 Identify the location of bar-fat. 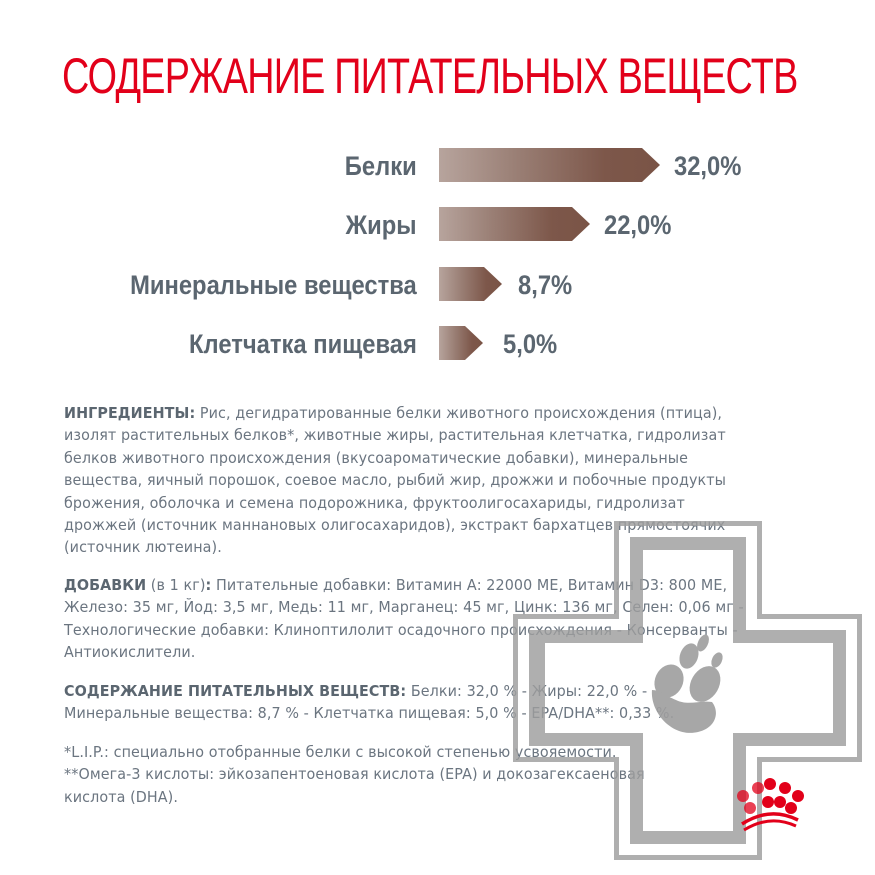
(514, 224).